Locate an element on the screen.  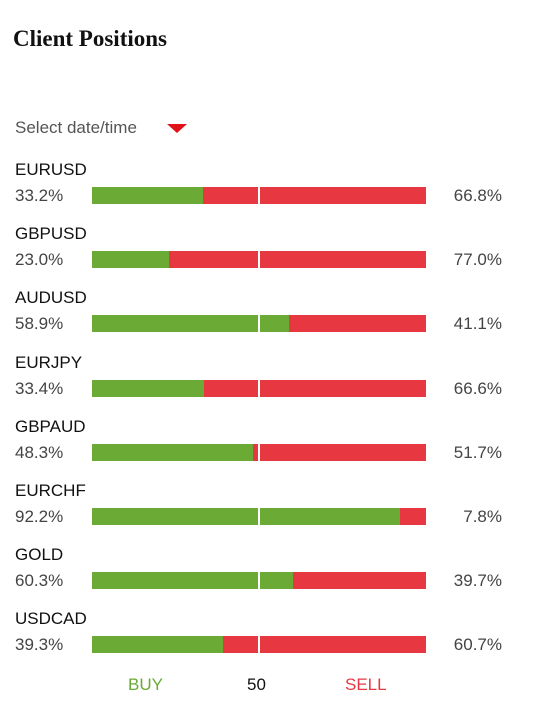
sell-percent-label: 7.8% is located at coordinates (482, 516).